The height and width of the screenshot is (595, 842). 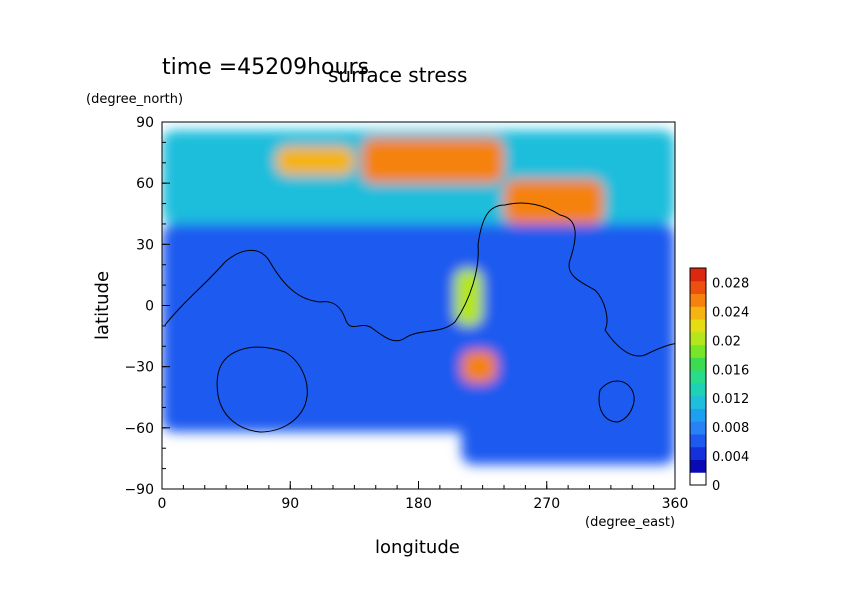 I want to click on colorbar-tick-label: 0.004, so click(x=730, y=457).